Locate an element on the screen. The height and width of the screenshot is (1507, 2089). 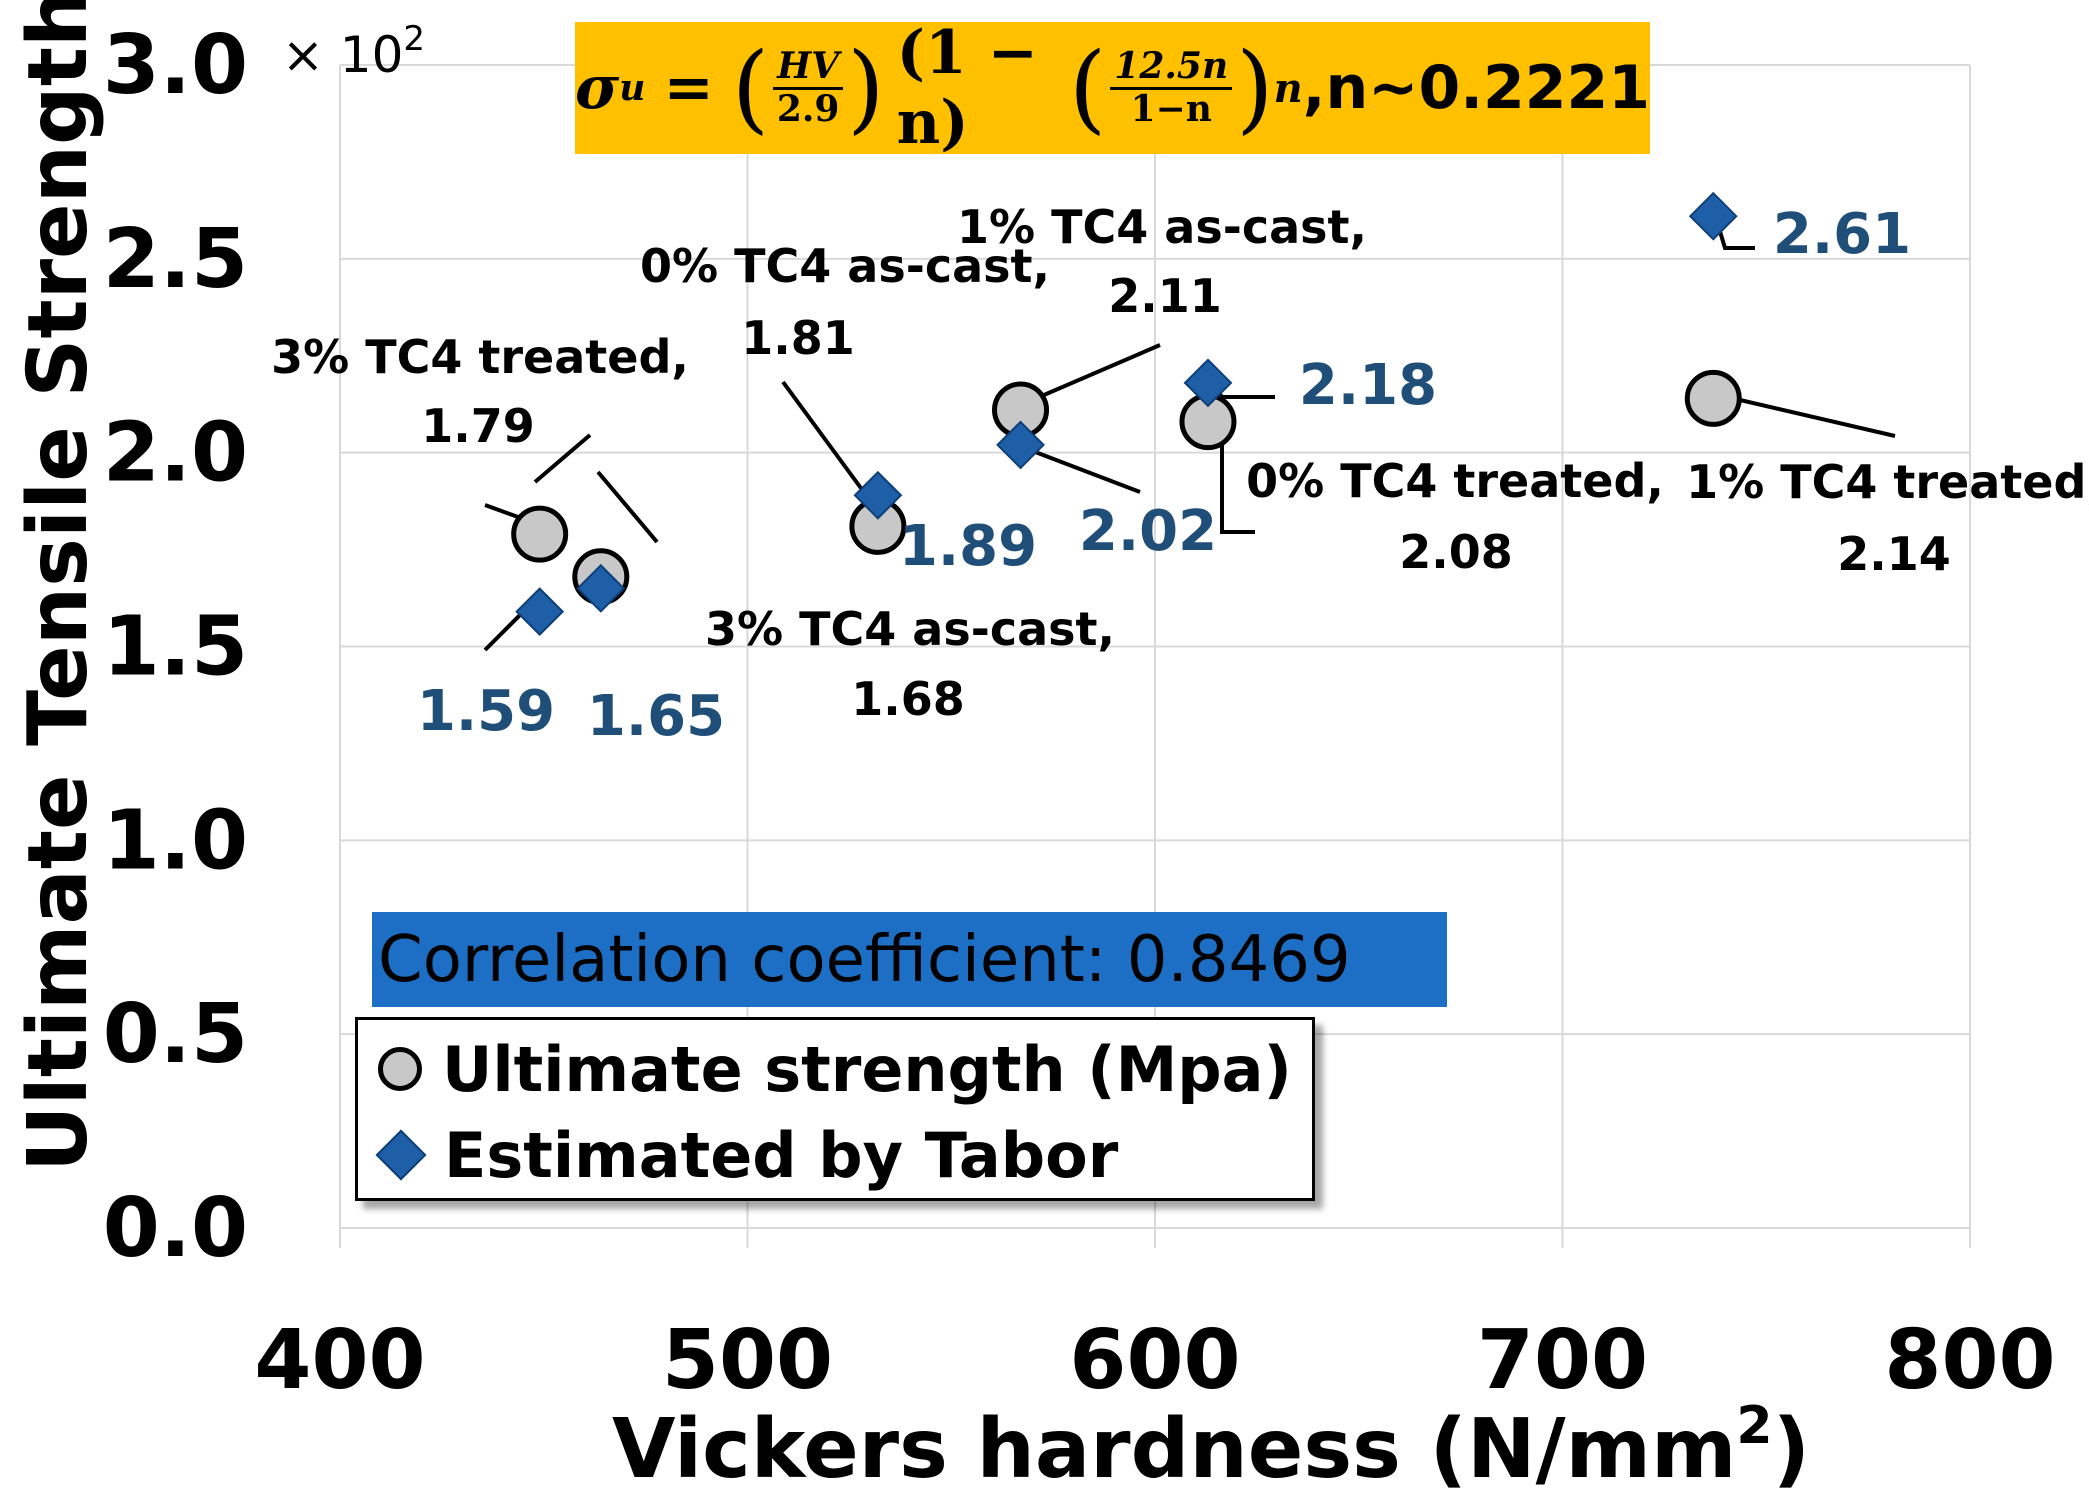
estimate-value-label: 1.89 is located at coordinates (968, 546).